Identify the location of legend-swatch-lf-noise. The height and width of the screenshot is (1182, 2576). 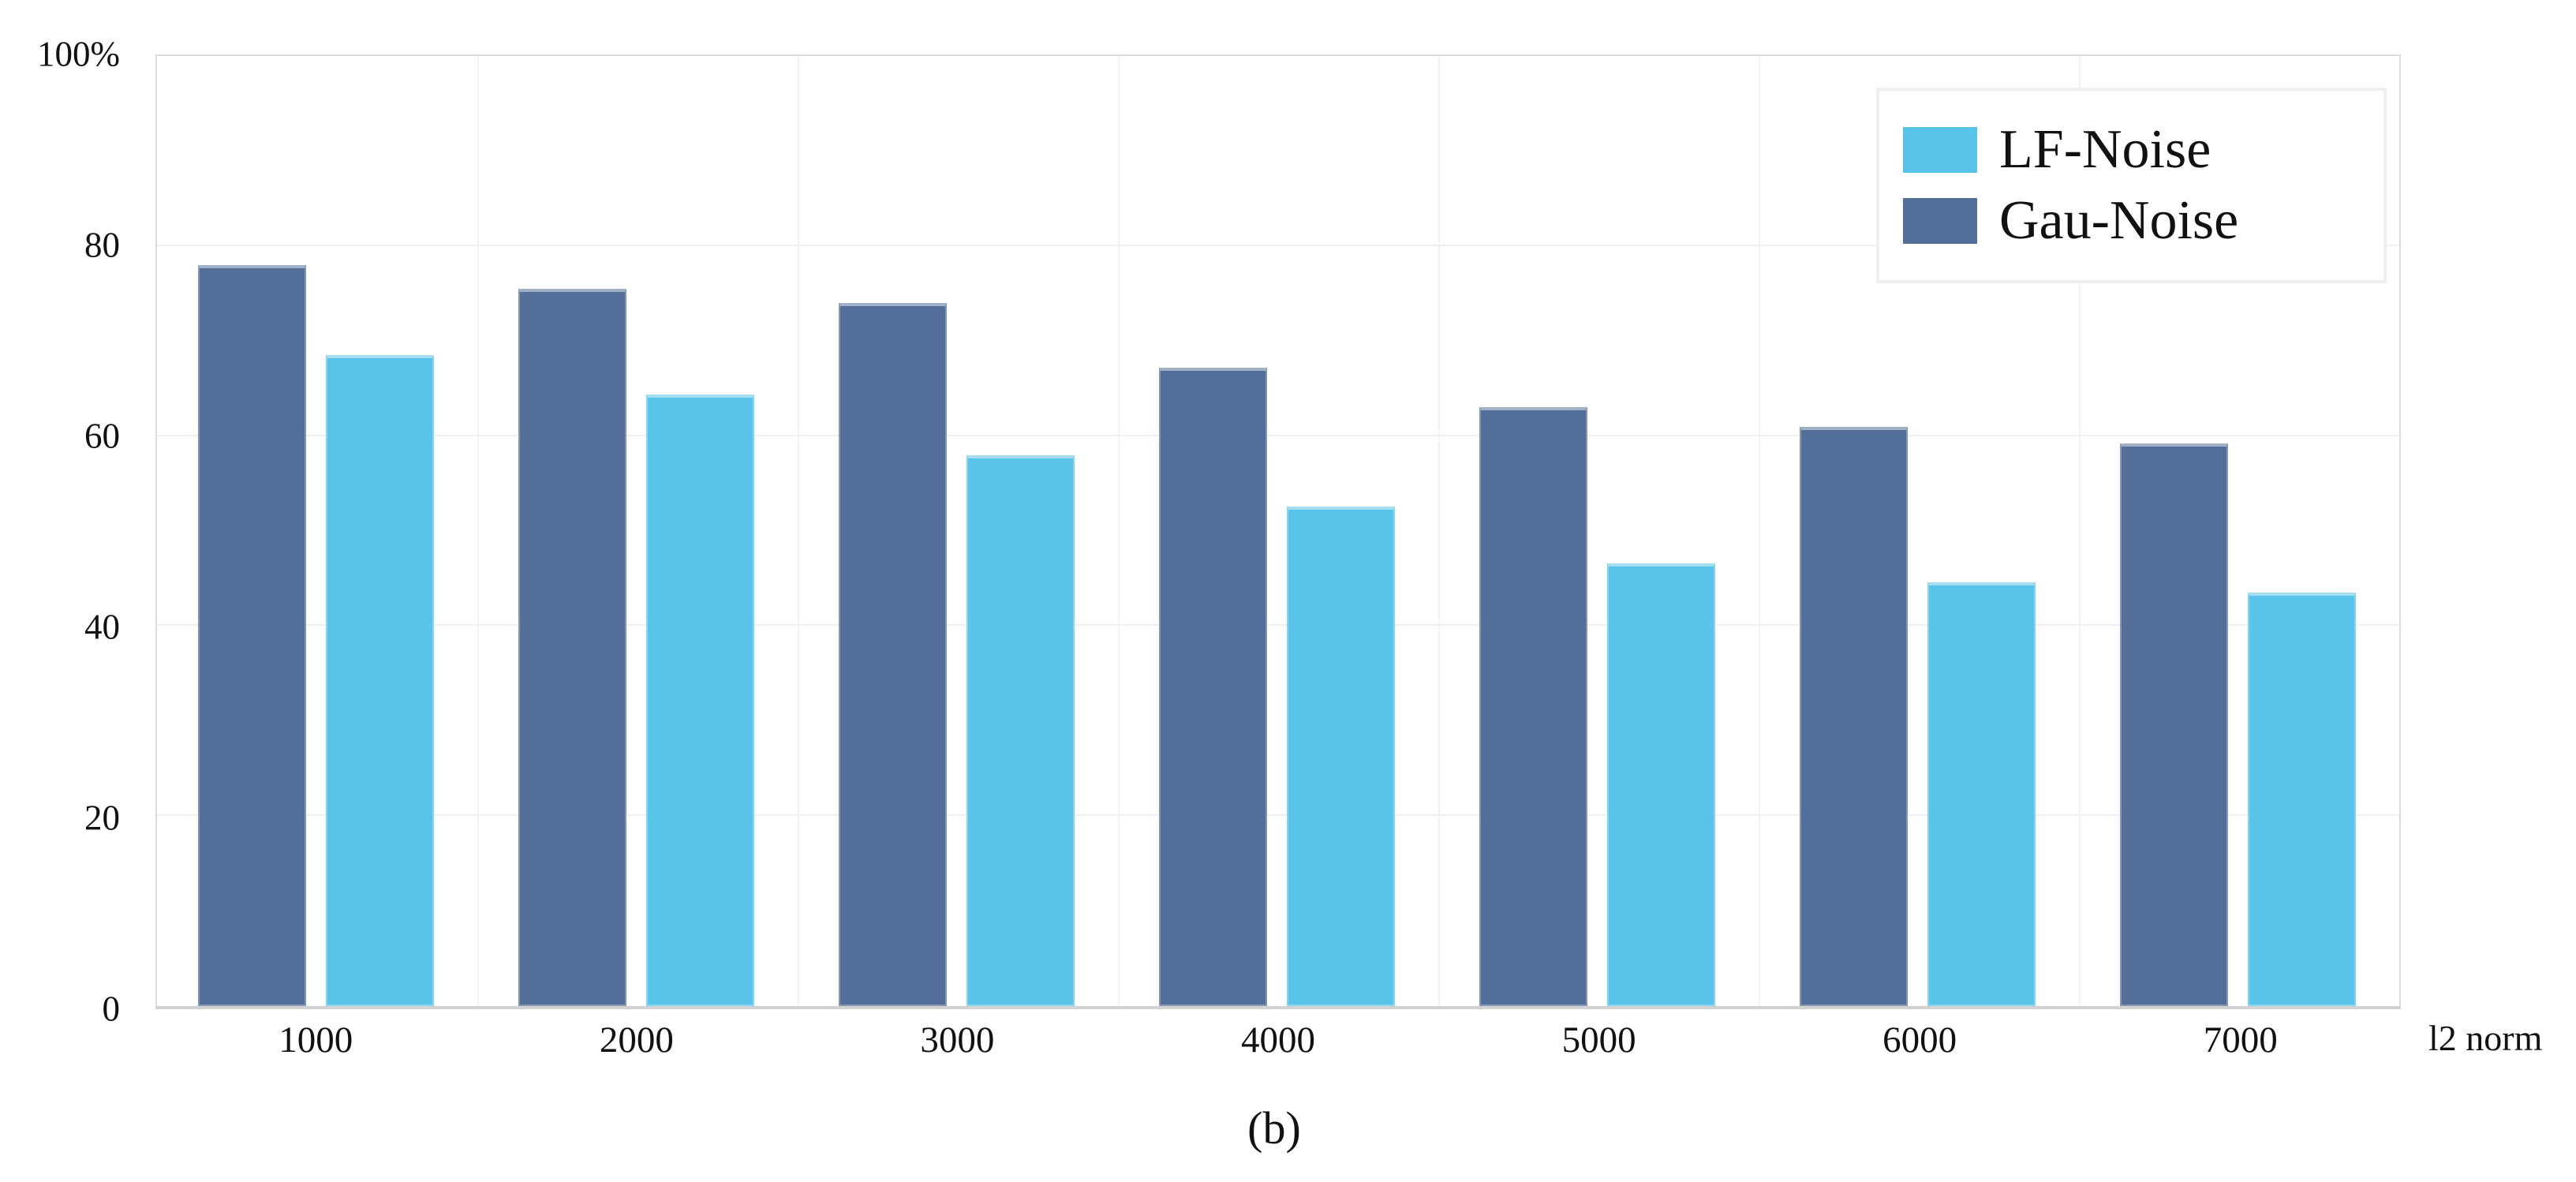
(1940, 150).